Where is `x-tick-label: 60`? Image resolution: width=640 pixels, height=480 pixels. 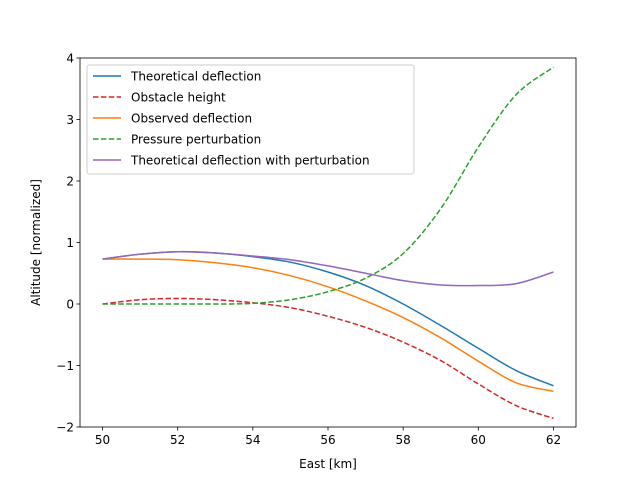
x-tick-label: 60 is located at coordinates (478, 440).